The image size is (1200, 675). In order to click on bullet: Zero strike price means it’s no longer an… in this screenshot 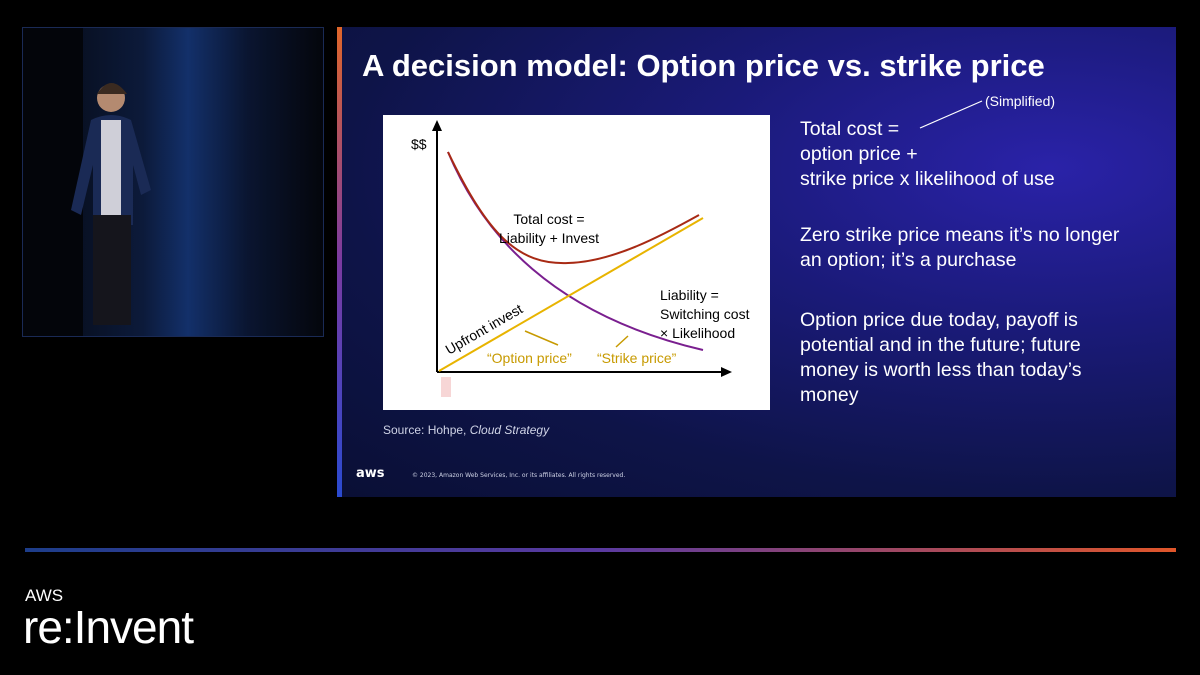, I will do `click(959, 248)`.